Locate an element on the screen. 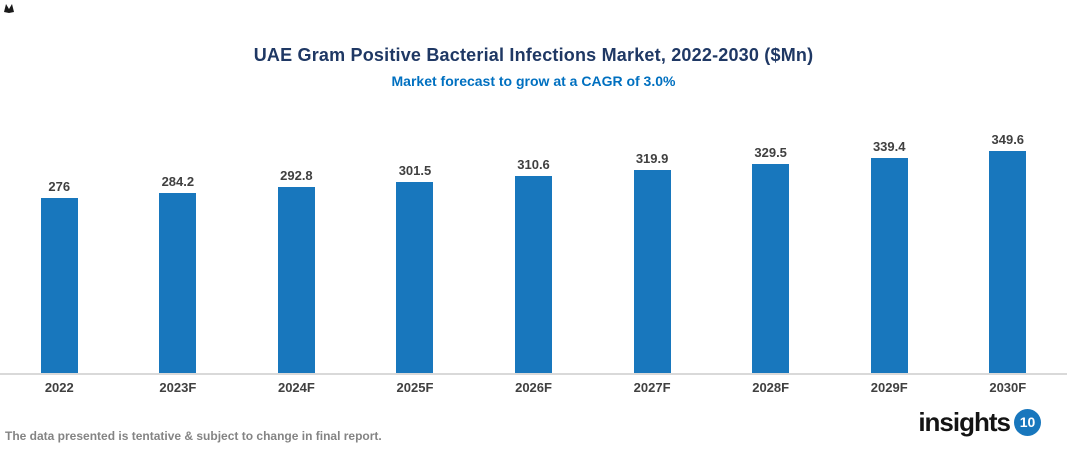 This screenshot has height=454, width=1067. bar-group-2027F: 319.9 is located at coordinates (652, 243).